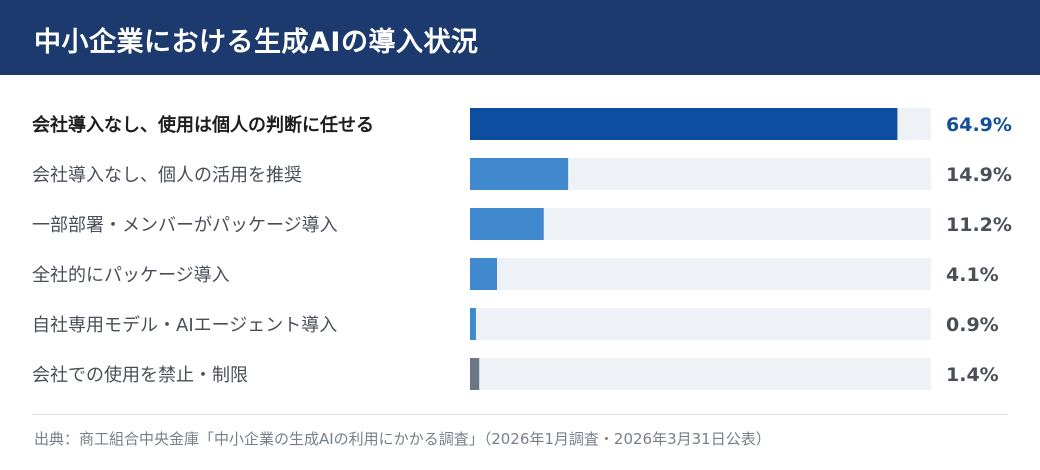 The width and height of the screenshot is (1040, 470). I want to click on chart-title: 中小企業における生成AIの導入状況, so click(256, 42).